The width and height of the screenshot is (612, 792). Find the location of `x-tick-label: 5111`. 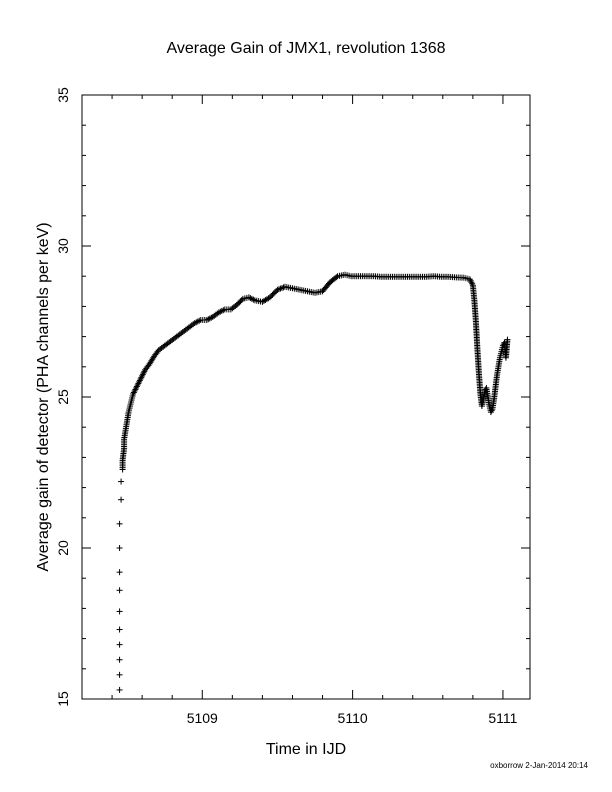

x-tick-label: 5111 is located at coordinates (502, 718).